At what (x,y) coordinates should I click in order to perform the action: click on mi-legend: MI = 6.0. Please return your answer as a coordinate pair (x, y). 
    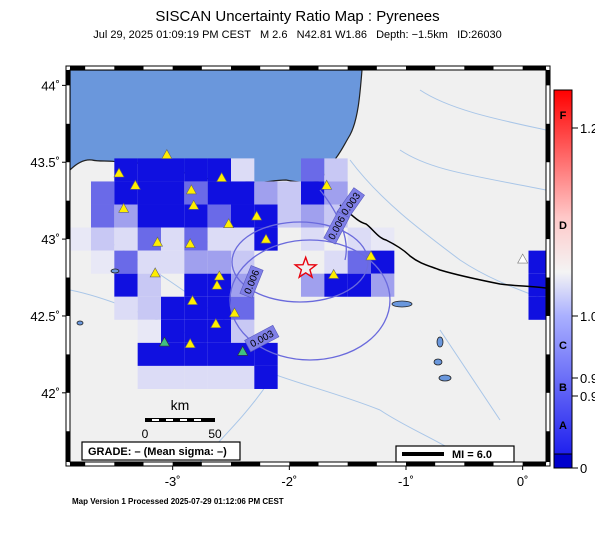
    Looking at the image, I should click on (455, 454).